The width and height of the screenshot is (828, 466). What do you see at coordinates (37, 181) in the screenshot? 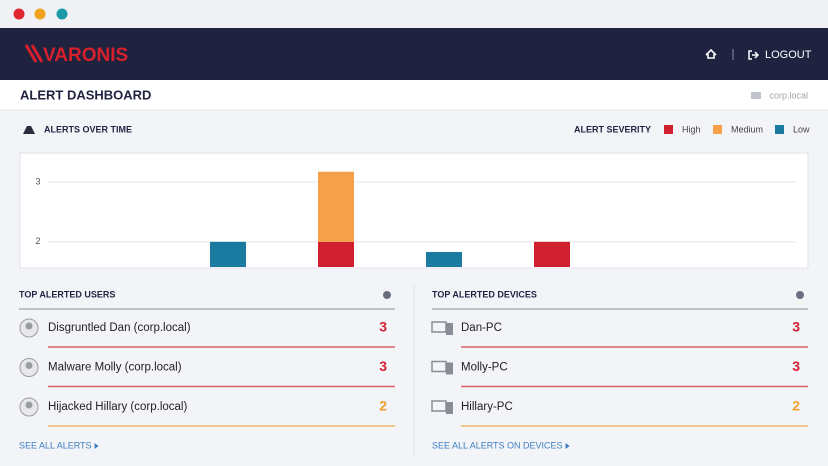
I see `y-tick-label: 3` at bounding box center [37, 181].